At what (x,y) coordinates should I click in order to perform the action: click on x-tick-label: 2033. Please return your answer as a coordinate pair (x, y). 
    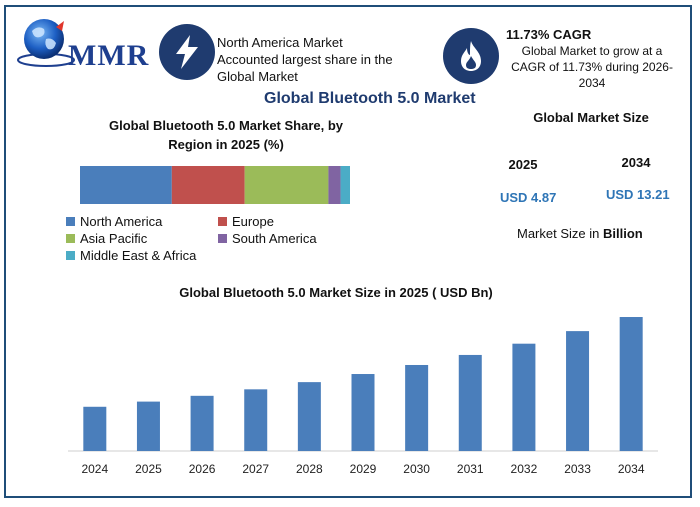
    Looking at the image, I should click on (577, 469).